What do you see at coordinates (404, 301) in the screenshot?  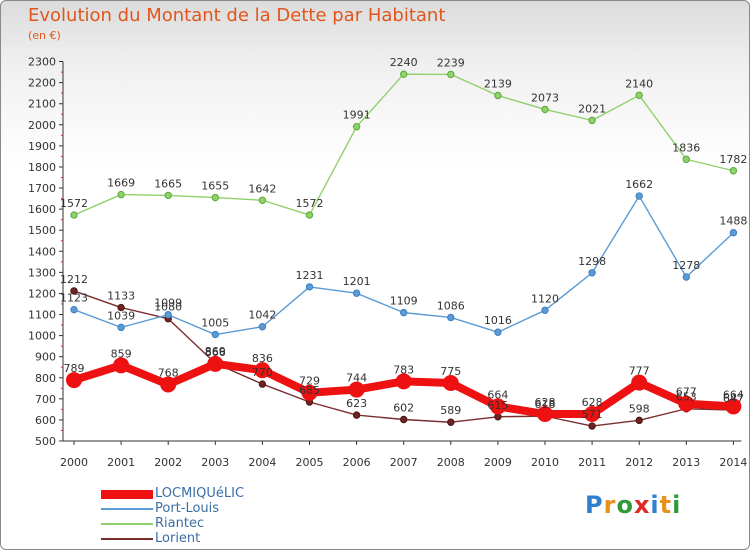 I see `data-label: 1109` at bounding box center [404, 301].